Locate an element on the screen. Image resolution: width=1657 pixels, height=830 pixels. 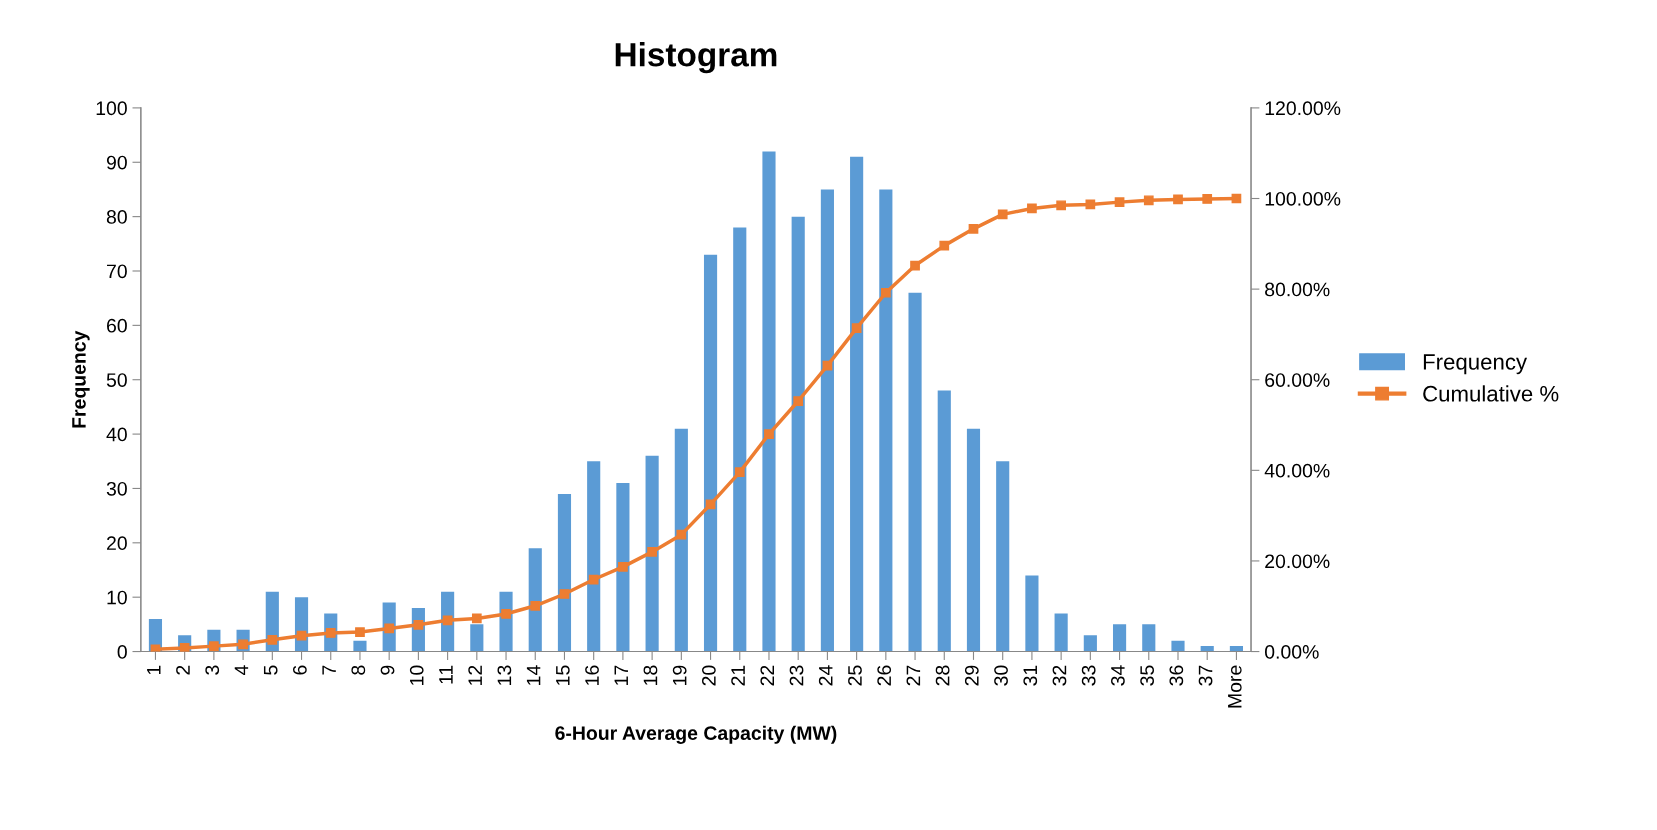
x-tick-label: 30 is located at coordinates (1001, 675).